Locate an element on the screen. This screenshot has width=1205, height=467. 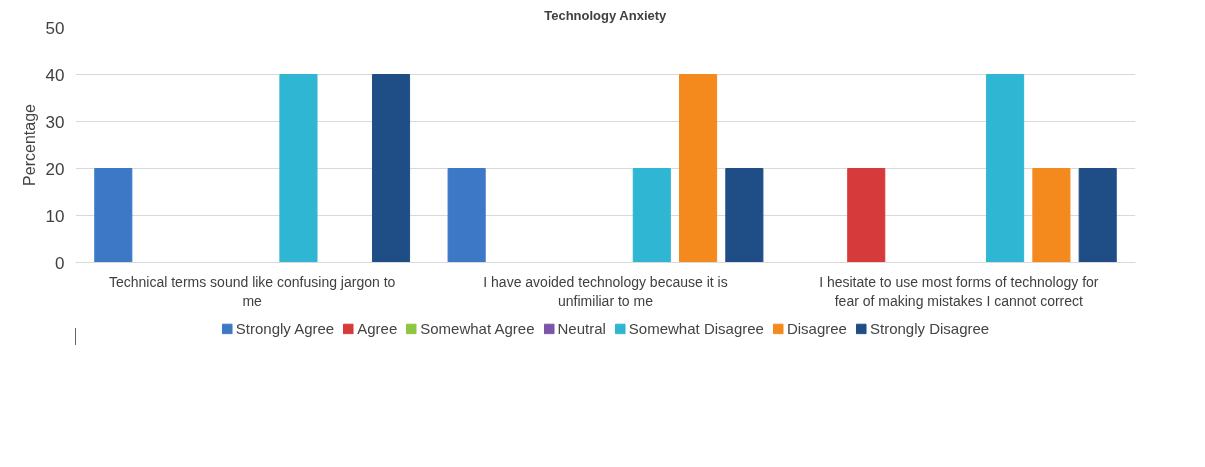
y-tick-label: 10 is located at coordinates (55, 216).